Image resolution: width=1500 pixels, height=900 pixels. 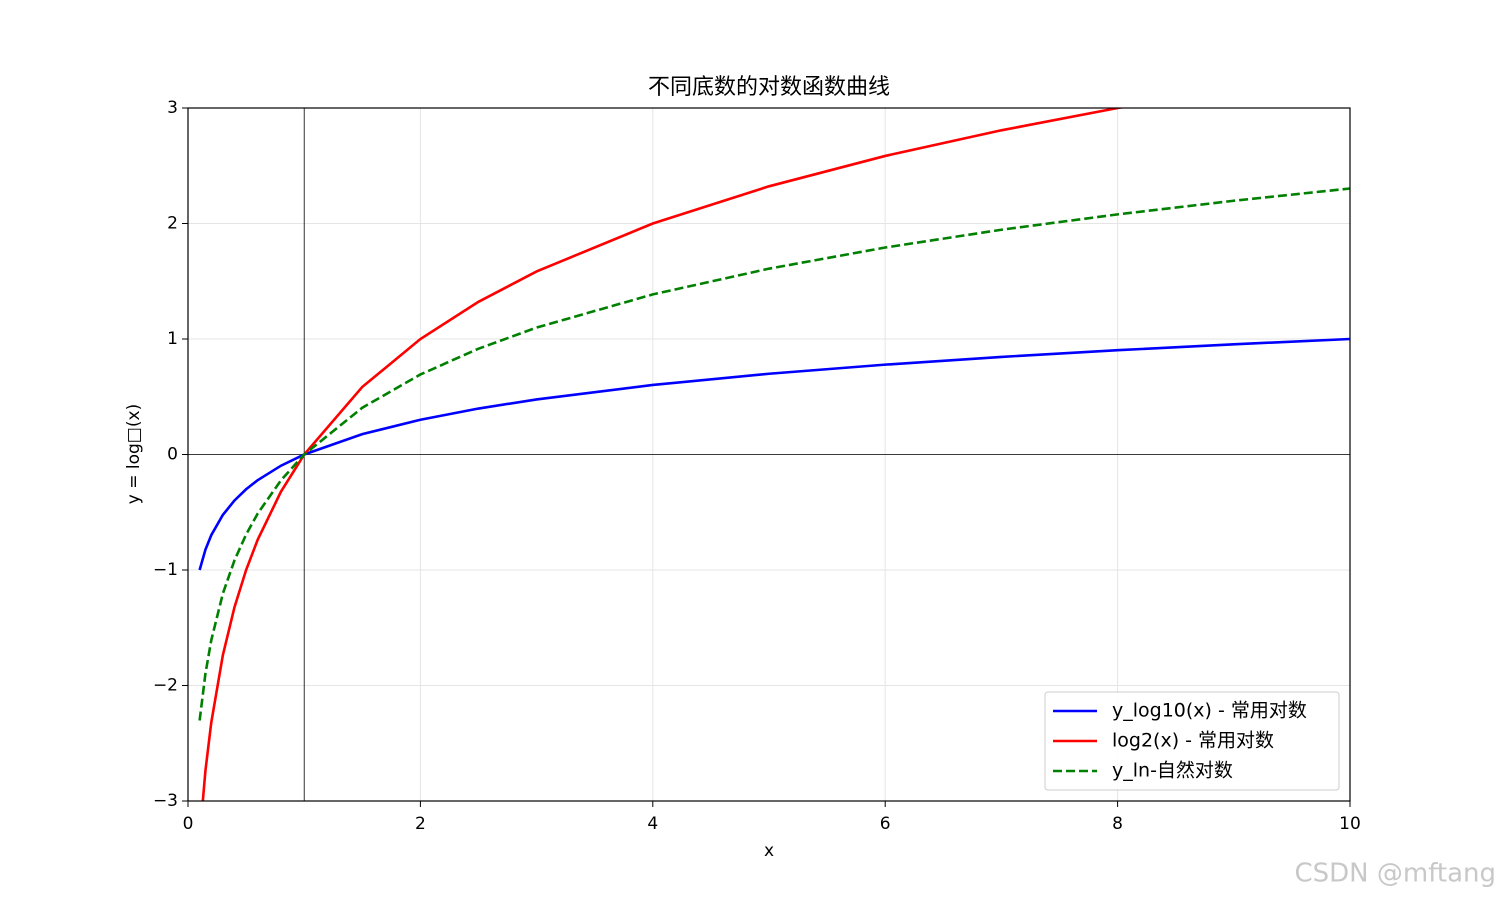 What do you see at coordinates (652, 824) in the screenshot?
I see `x-tick-label: 4` at bounding box center [652, 824].